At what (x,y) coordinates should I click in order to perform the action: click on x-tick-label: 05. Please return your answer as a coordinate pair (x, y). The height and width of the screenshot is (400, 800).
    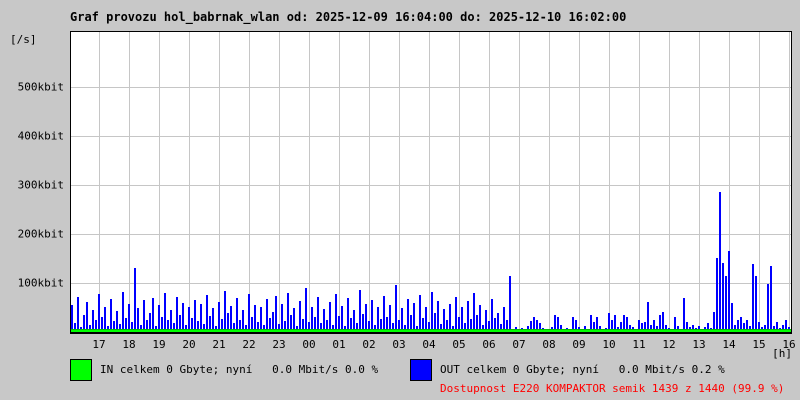
    Looking at the image, I should click on (459, 344).